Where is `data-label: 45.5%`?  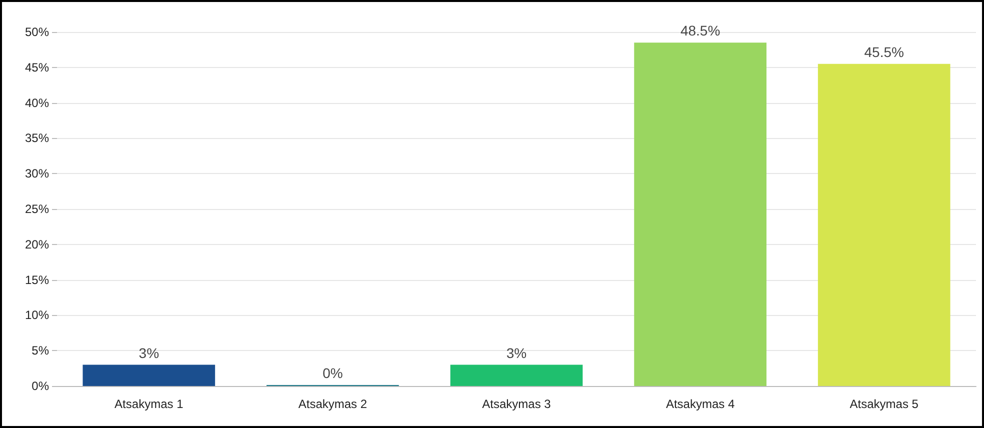
data-label: 45.5% is located at coordinates (884, 52).